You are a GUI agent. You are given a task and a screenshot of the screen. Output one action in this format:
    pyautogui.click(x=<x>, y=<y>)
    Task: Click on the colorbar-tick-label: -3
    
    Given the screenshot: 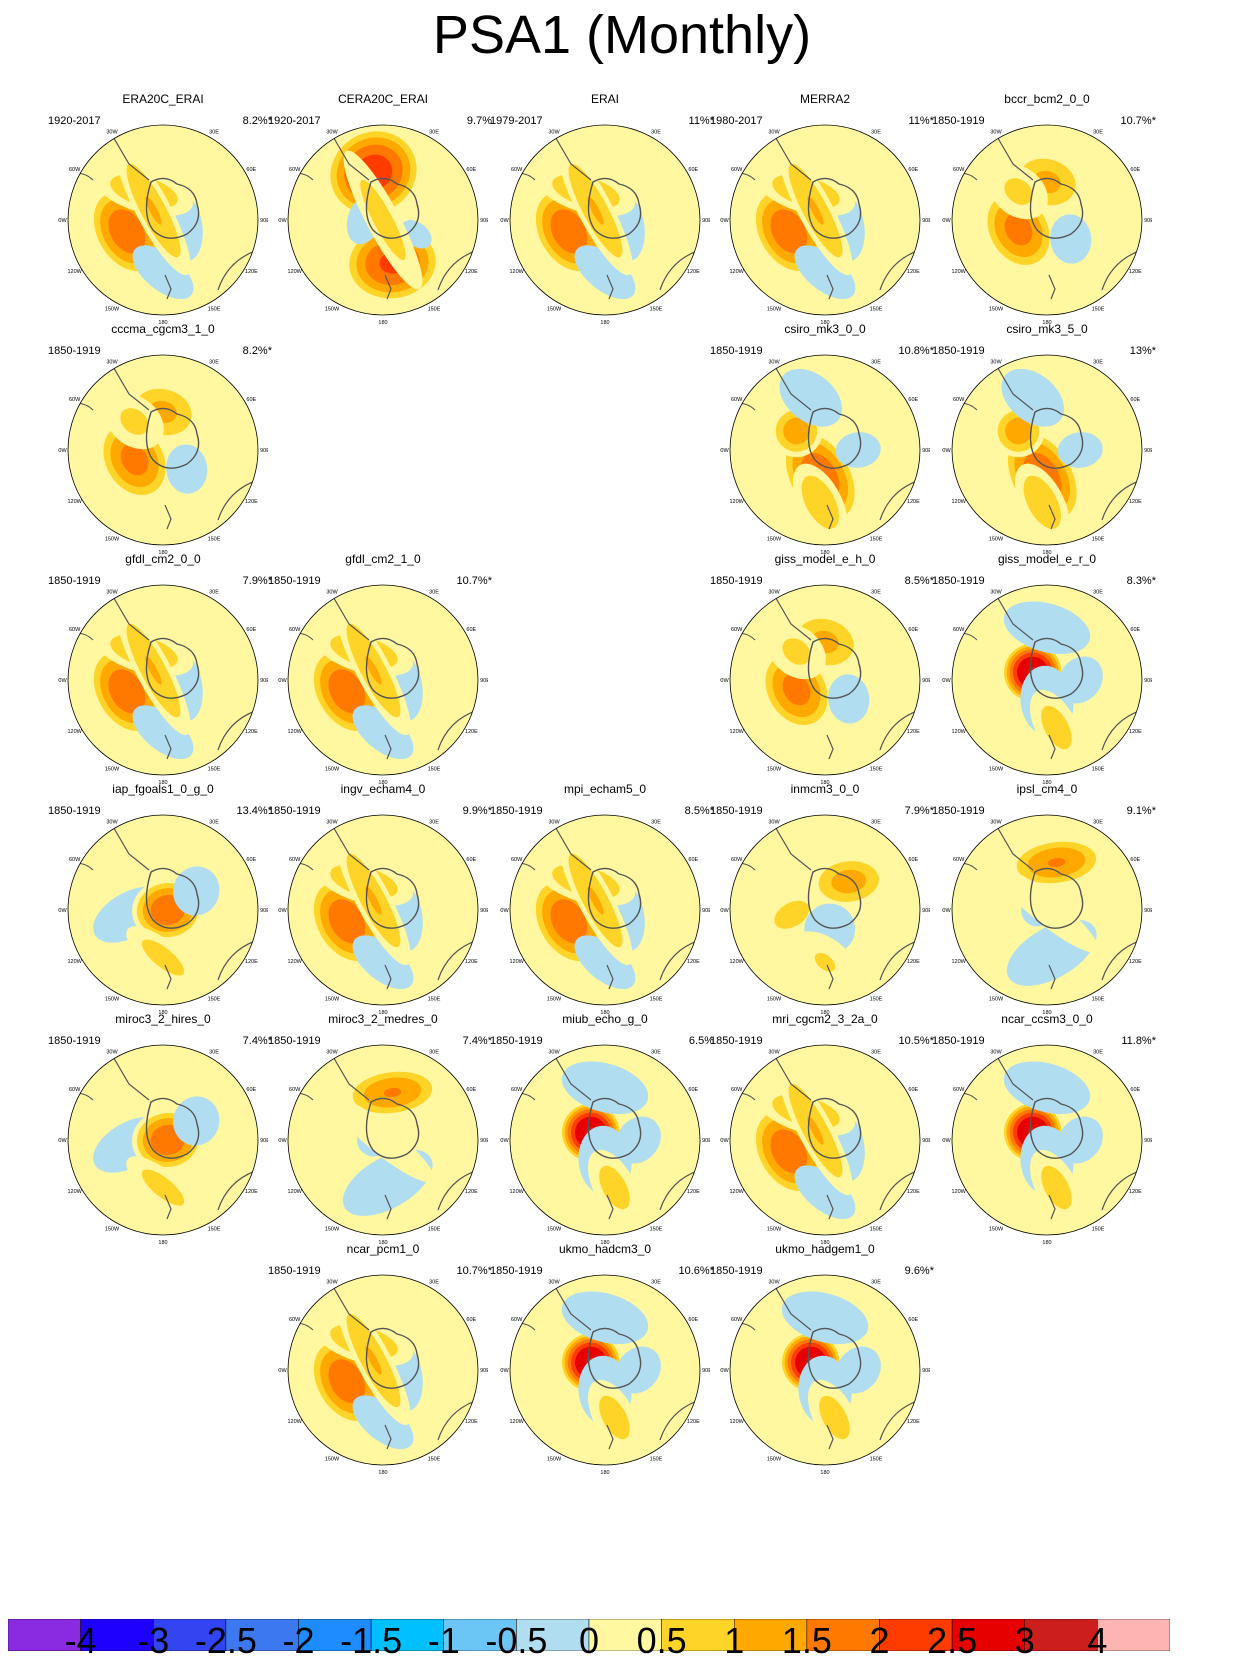 What is the action you would take?
    pyautogui.click(x=153, y=1640)
    